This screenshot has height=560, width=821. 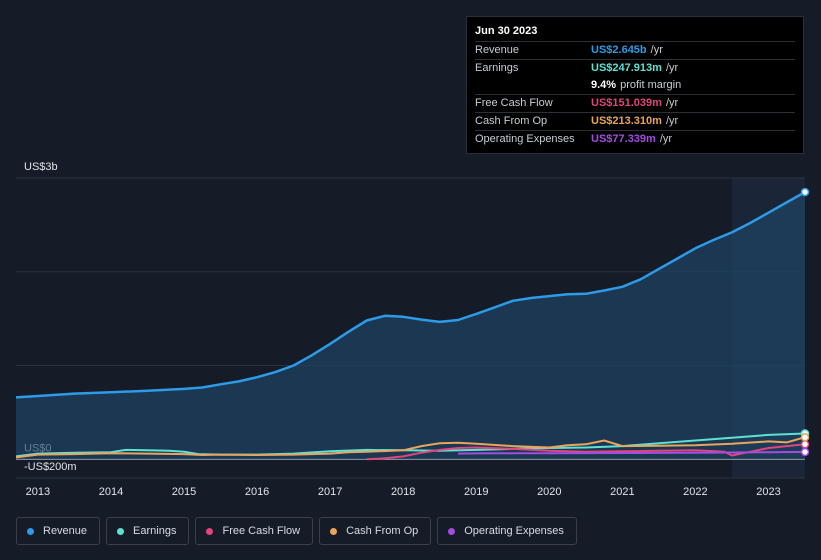 What do you see at coordinates (257, 492) in the screenshot?
I see `x-tick-label: 2016` at bounding box center [257, 492].